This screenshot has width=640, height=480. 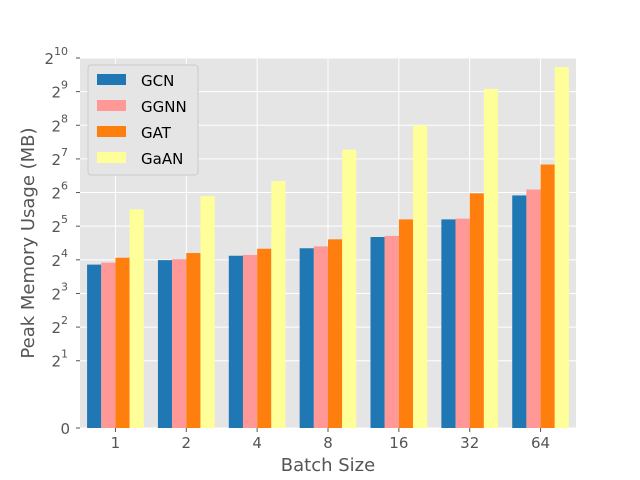 What do you see at coordinates (64, 320) in the screenshot?
I see `y-tick-exponent: 2` at bounding box center [64, 320].